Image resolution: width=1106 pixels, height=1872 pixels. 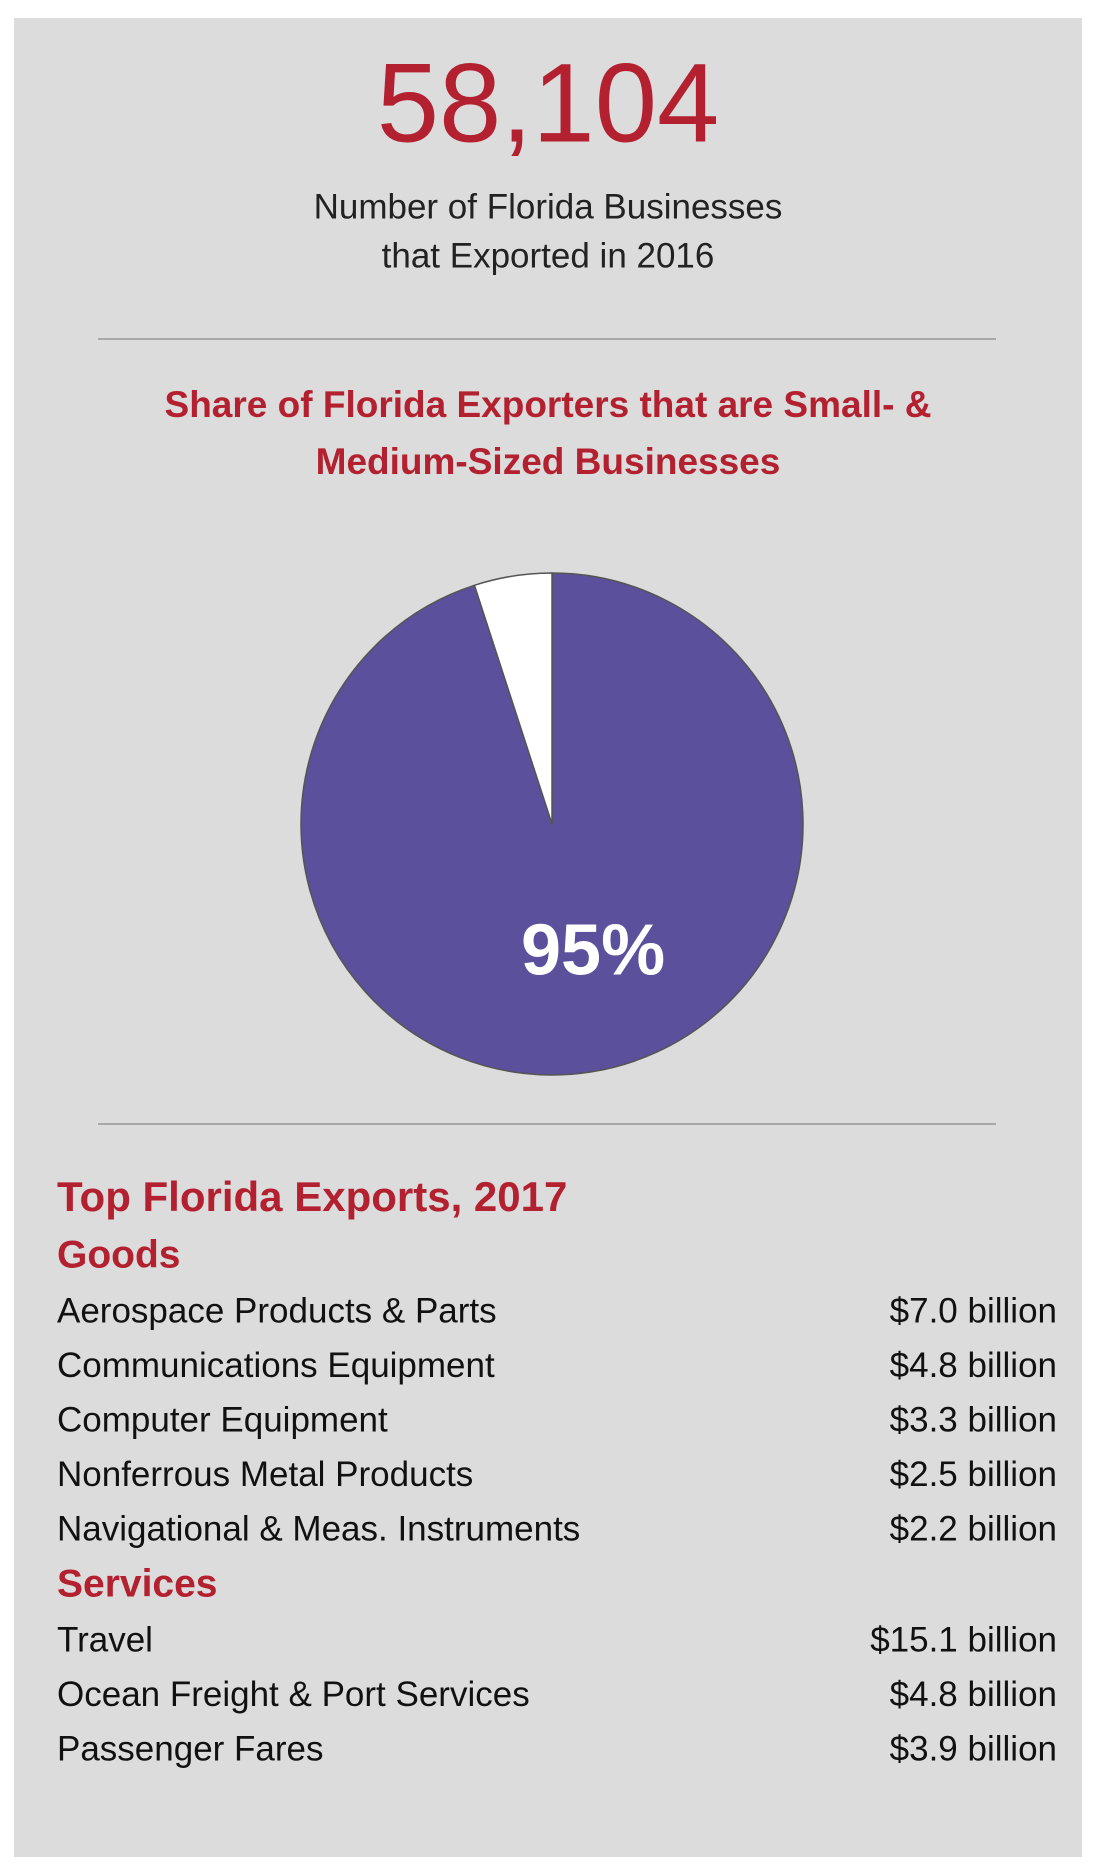 I want to click on item-value: $15.1 billion, so click(x=963, y=1639).